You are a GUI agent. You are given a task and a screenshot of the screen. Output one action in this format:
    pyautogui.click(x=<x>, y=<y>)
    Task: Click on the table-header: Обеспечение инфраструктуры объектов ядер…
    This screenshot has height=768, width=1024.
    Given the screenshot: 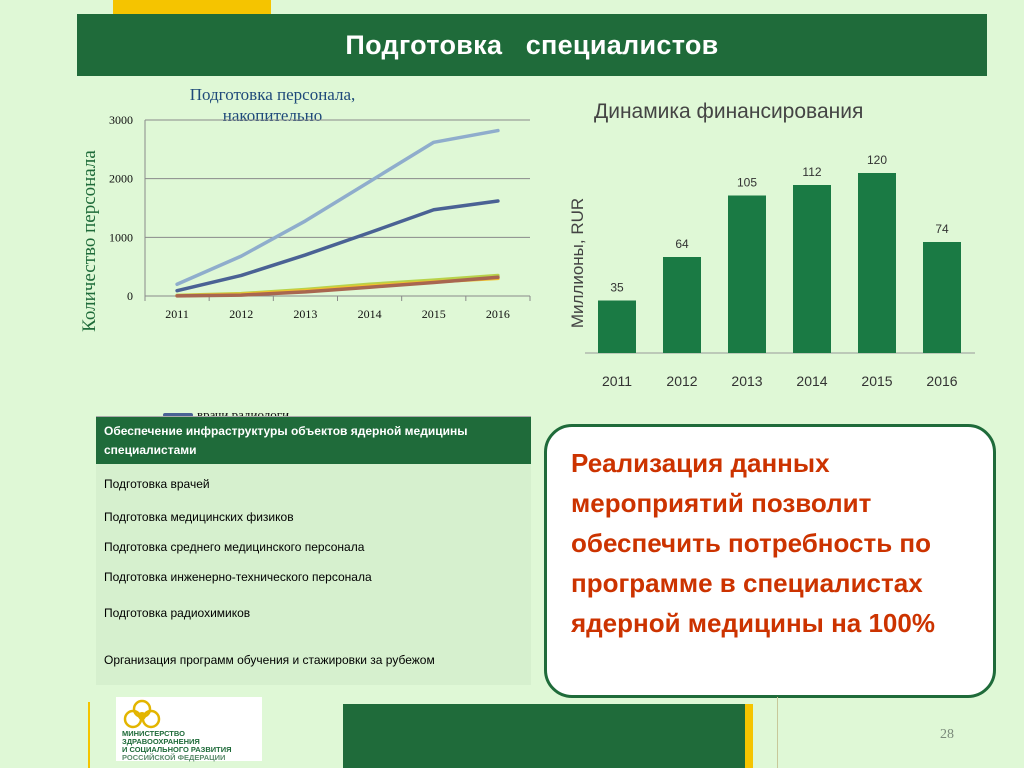 What is the action you would take?
    pyautogui.click(x=313, y=440)
    